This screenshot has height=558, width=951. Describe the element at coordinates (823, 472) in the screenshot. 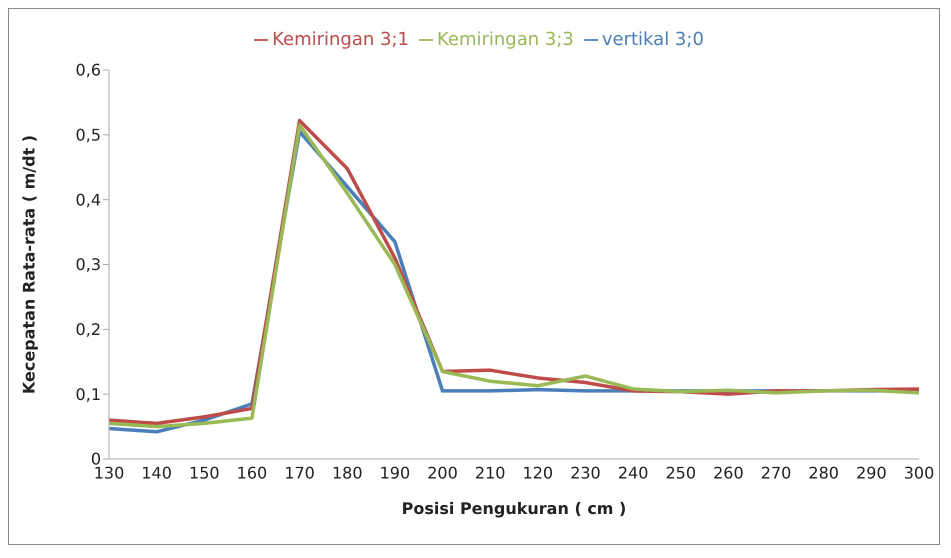

I see `x-tick-label: 280` at that location.